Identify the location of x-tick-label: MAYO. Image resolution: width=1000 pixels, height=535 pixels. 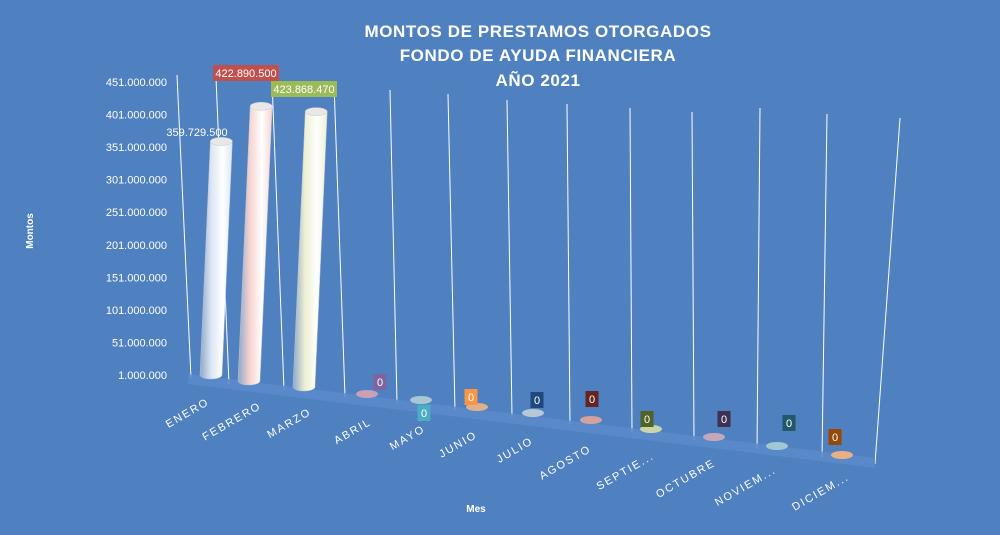
(408, 438).